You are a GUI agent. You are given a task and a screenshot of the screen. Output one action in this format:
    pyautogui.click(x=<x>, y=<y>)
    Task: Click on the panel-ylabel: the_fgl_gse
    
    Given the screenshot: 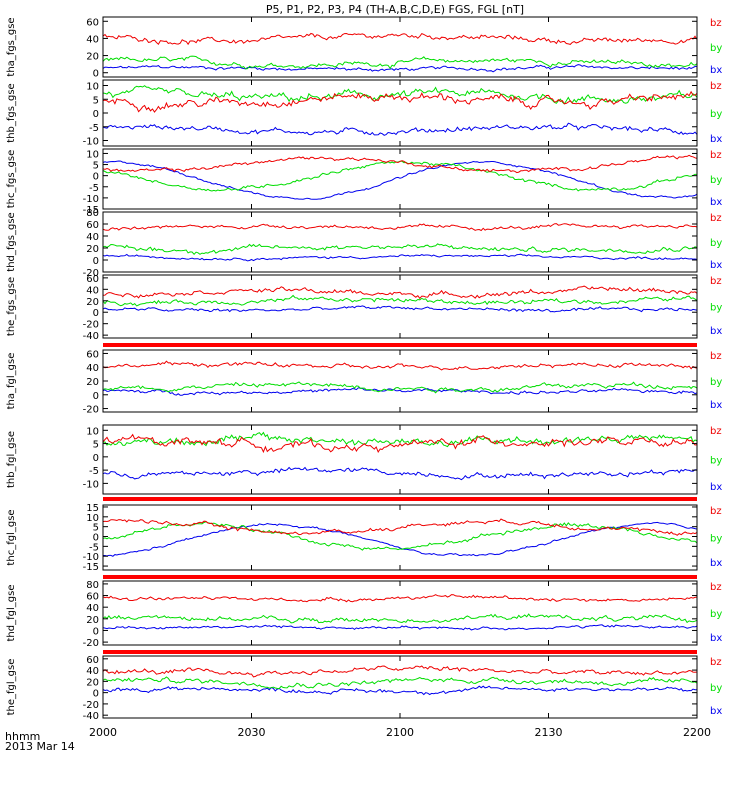 What is the action you would take?
    pyautogui.click(x=11, y=687)
    